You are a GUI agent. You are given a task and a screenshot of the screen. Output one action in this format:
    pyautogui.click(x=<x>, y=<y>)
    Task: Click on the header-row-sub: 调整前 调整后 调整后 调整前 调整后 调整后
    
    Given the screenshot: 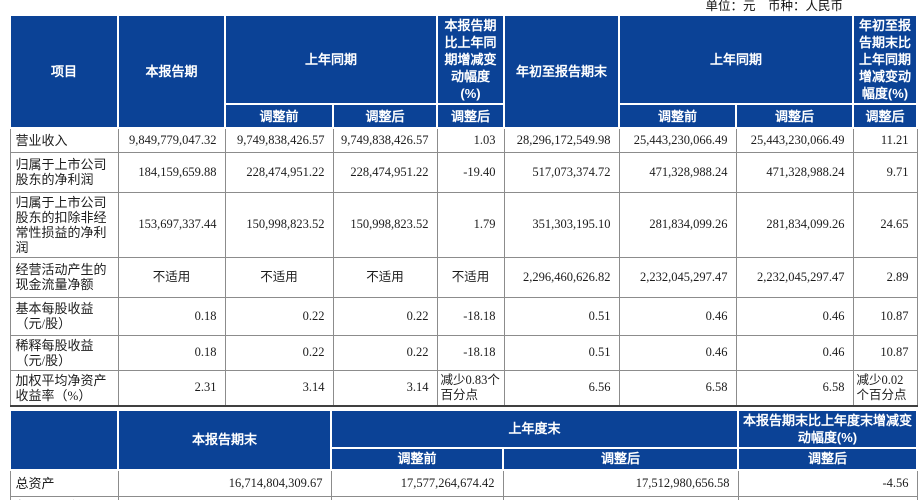 What is the action you would take?
    pyautogui.click(x=464, y=116)
    